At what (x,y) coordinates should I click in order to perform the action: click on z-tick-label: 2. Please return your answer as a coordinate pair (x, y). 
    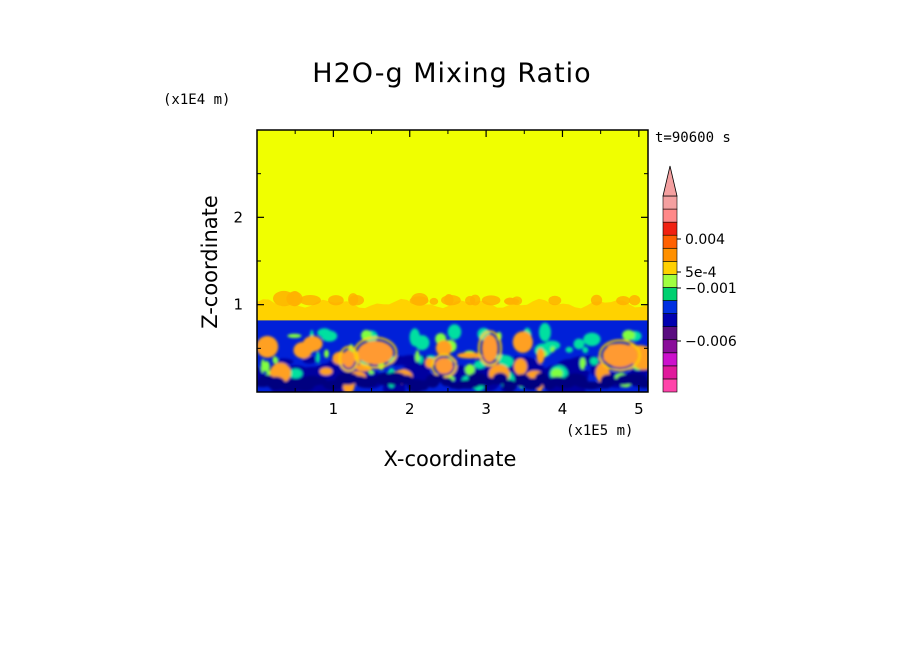
    Looking at the image, I should click on (238, 217).